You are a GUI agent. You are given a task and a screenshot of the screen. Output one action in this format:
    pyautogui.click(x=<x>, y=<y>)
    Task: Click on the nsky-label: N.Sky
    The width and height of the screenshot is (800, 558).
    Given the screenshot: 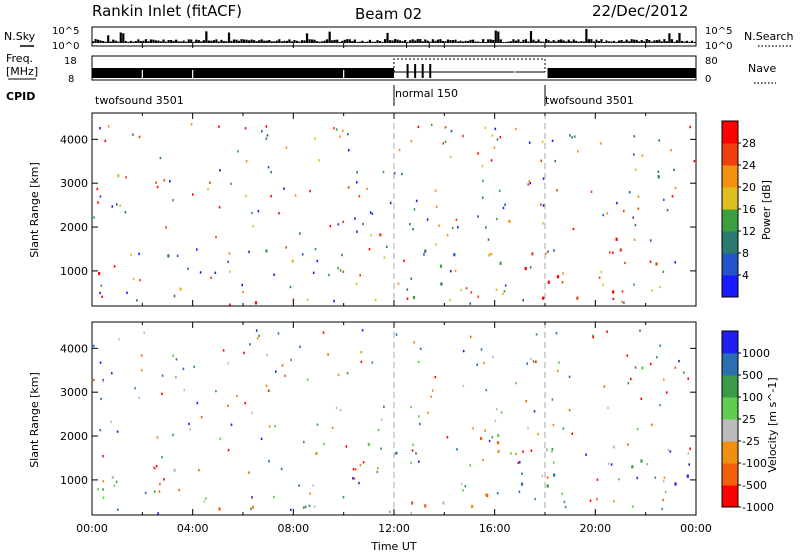 What is the action you would take?
    pyautogui.click(x=20, y=36)
    